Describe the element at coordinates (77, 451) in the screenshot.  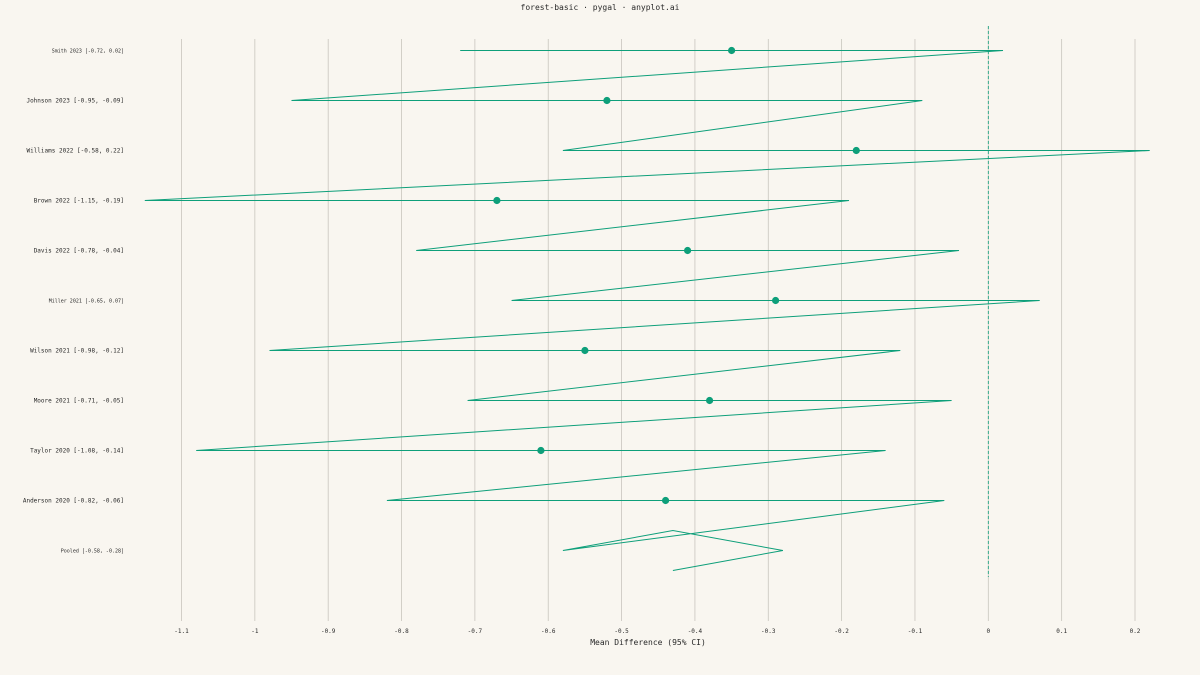
I see `study-label: Taylor 2020 [-1.08, -0.14]` at that location.